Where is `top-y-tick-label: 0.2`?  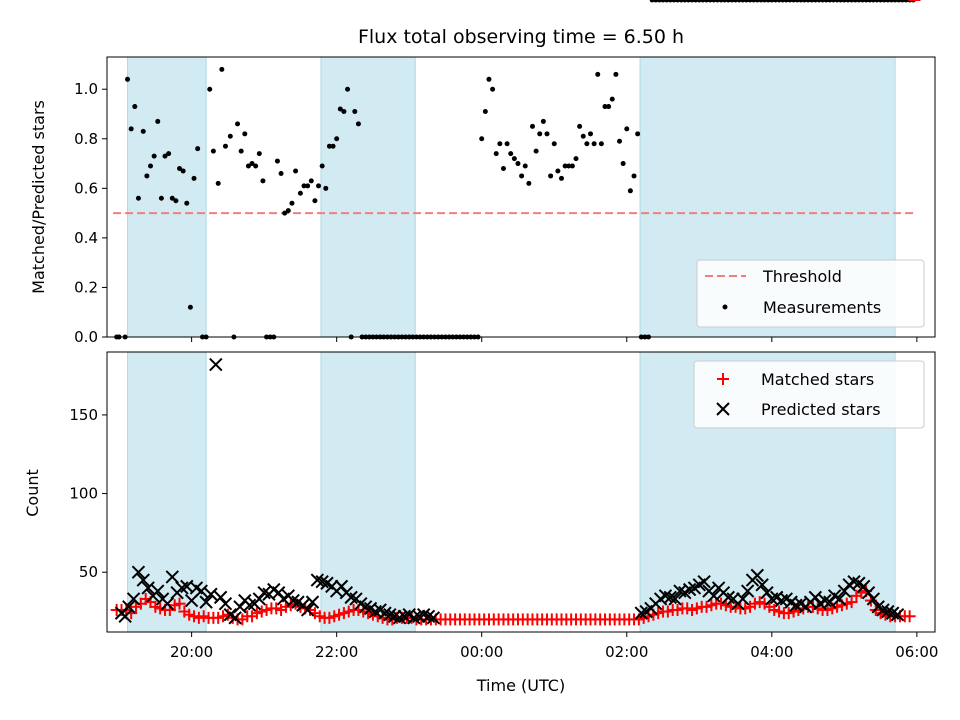 top-y-tick-label: 0.2 is located at coordinates (86, 287).